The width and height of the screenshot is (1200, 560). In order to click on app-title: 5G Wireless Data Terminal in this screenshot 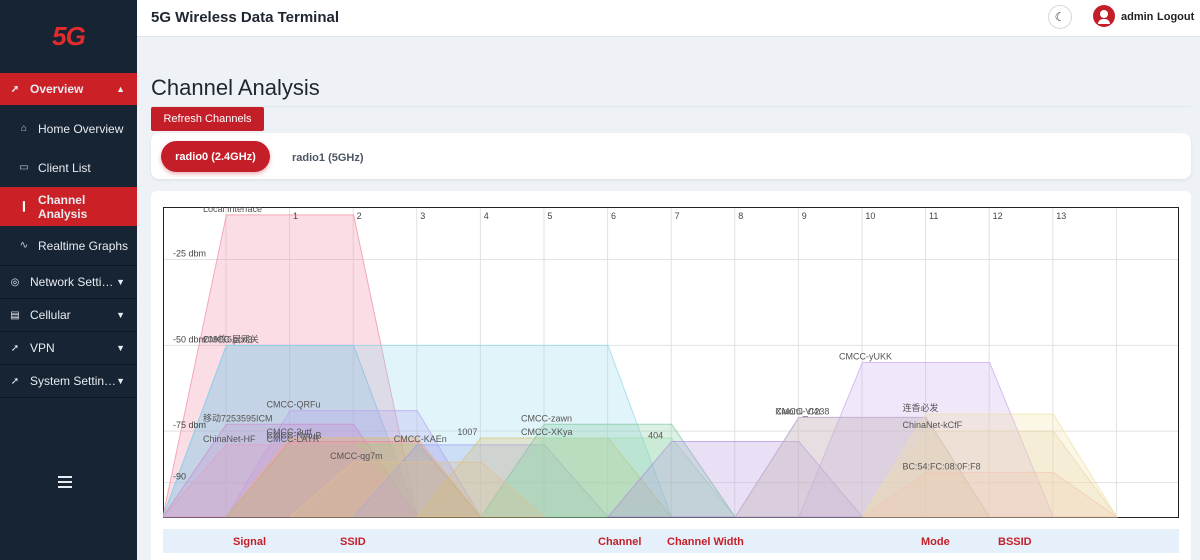, I will do `click(245, 17)`.